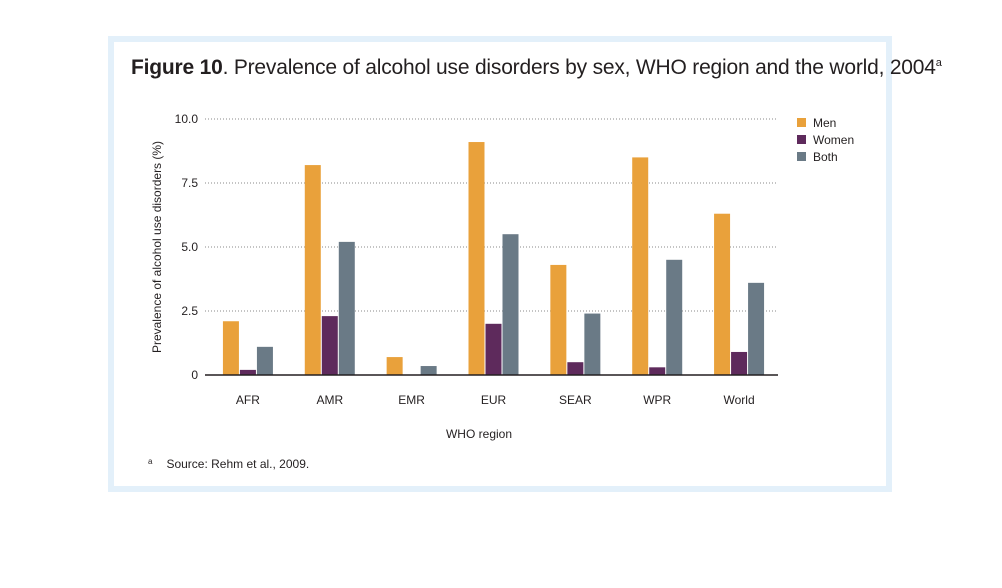 This screenshot has height=588, width=1002. What do you see at coordinates (150, 461) in the screenshot?
I see `footnote-mark: a` at bounding box center [150, 461].